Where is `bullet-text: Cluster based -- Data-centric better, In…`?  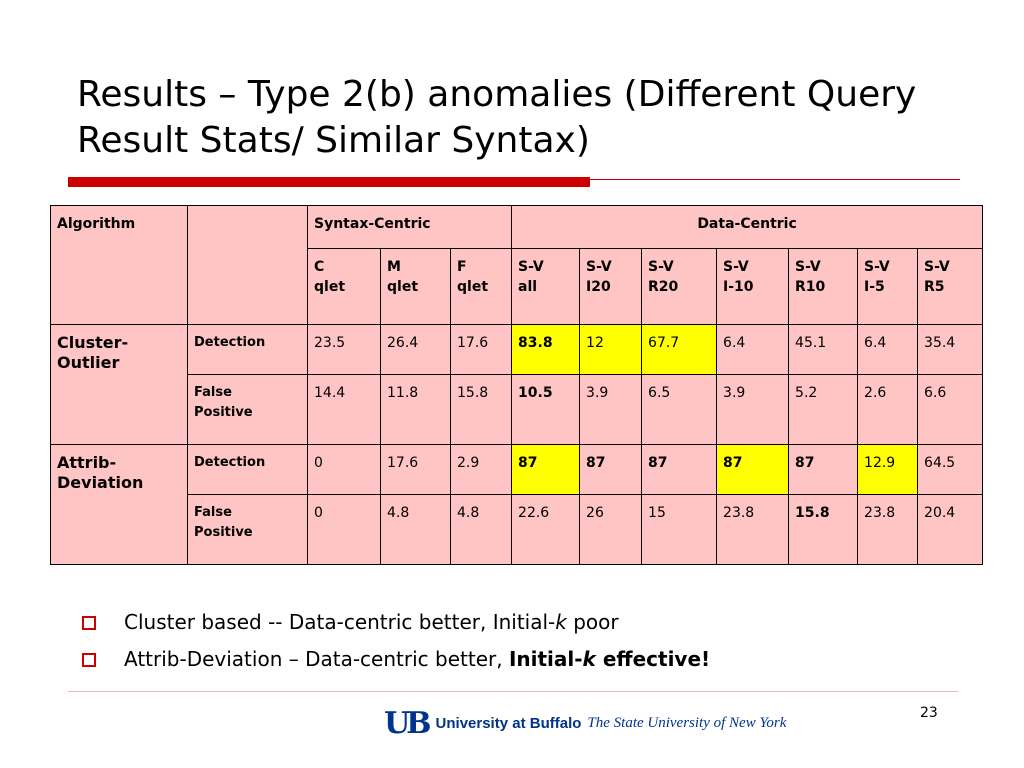
bullet-text: Cluster based -- Data-centric better, In… is located at coordinates (371, 622).